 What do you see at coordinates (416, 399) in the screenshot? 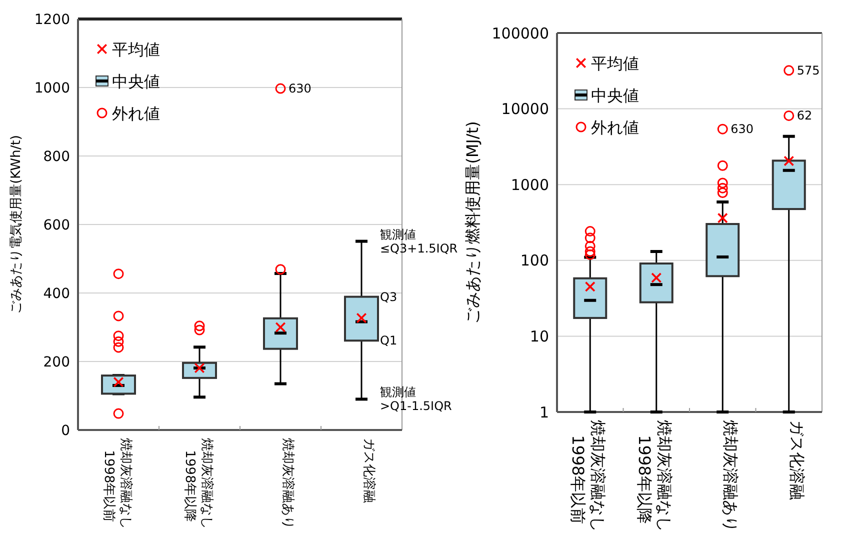
I see `annotation: 観測値 >Q1-1.5IQR` at bounding box center [416, 399].